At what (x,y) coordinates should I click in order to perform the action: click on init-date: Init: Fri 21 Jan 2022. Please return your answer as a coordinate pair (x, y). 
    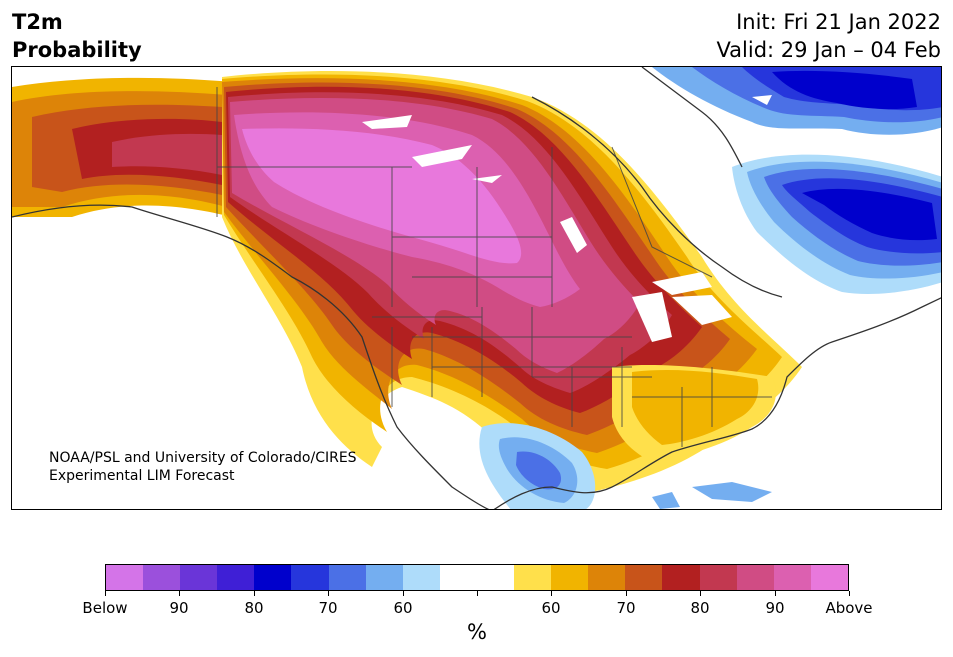
    Looking at the image, I should click on (838, 22).